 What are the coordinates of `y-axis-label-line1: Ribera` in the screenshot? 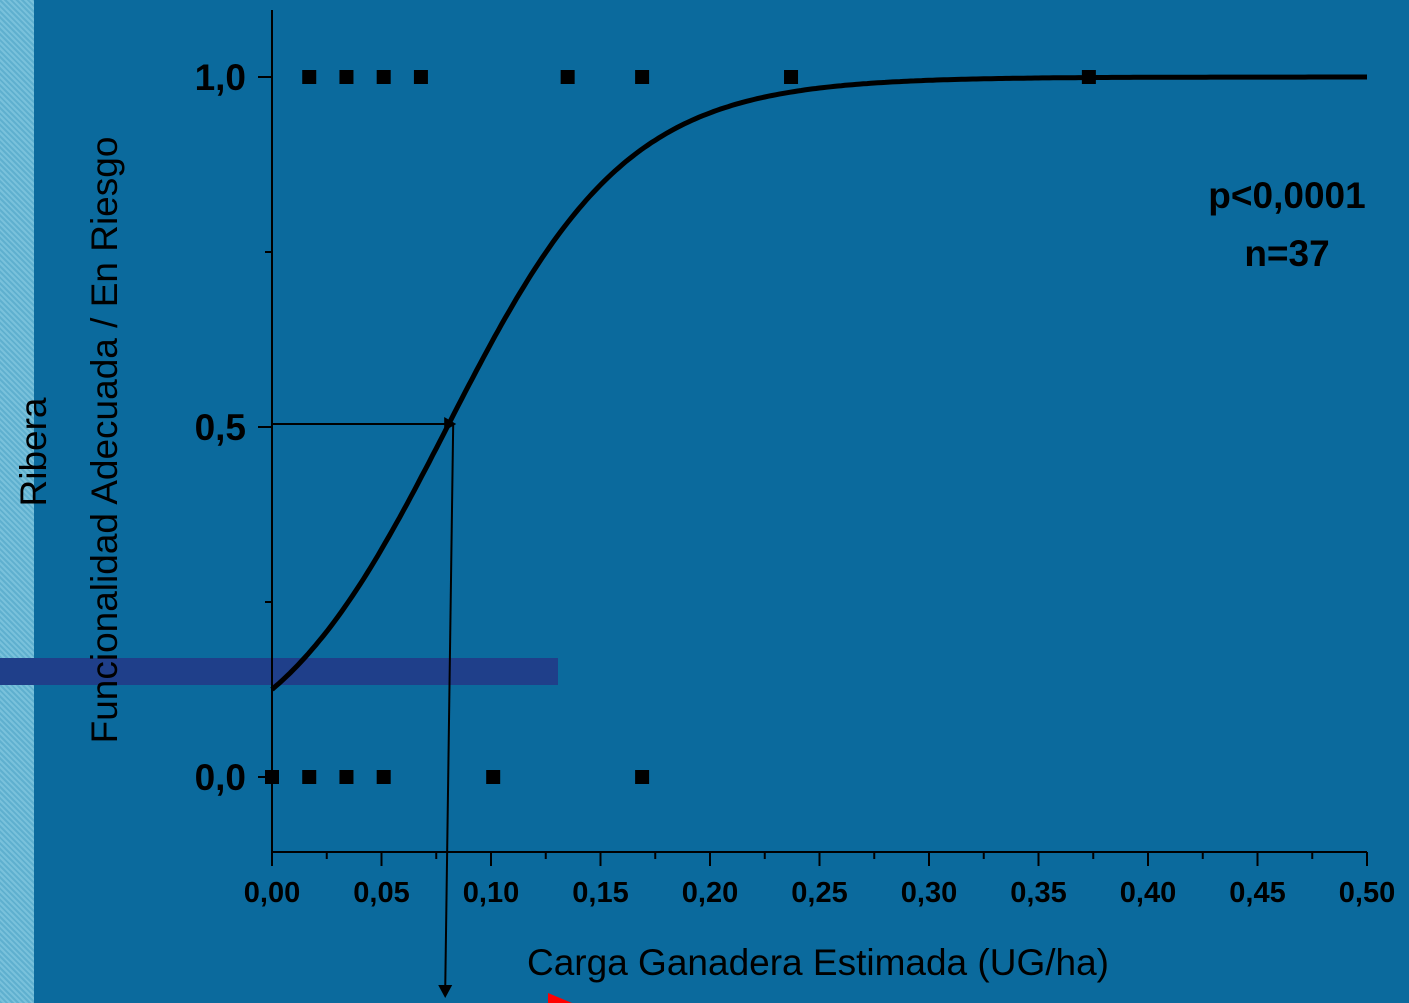 It's located at (33, 451).